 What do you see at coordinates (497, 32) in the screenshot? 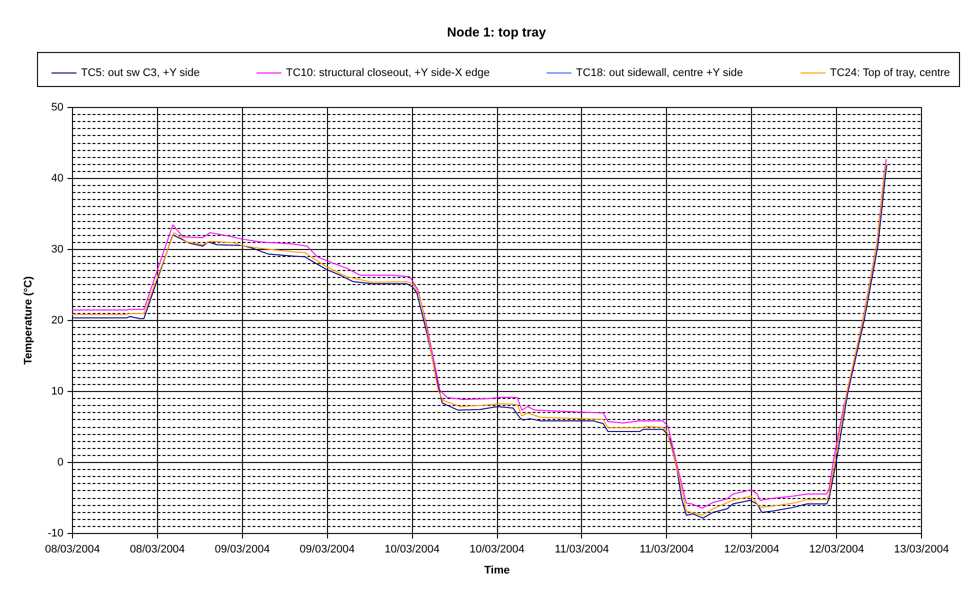
I see `chart-title: Node 1: top tray` at bounding box center [497, 32].